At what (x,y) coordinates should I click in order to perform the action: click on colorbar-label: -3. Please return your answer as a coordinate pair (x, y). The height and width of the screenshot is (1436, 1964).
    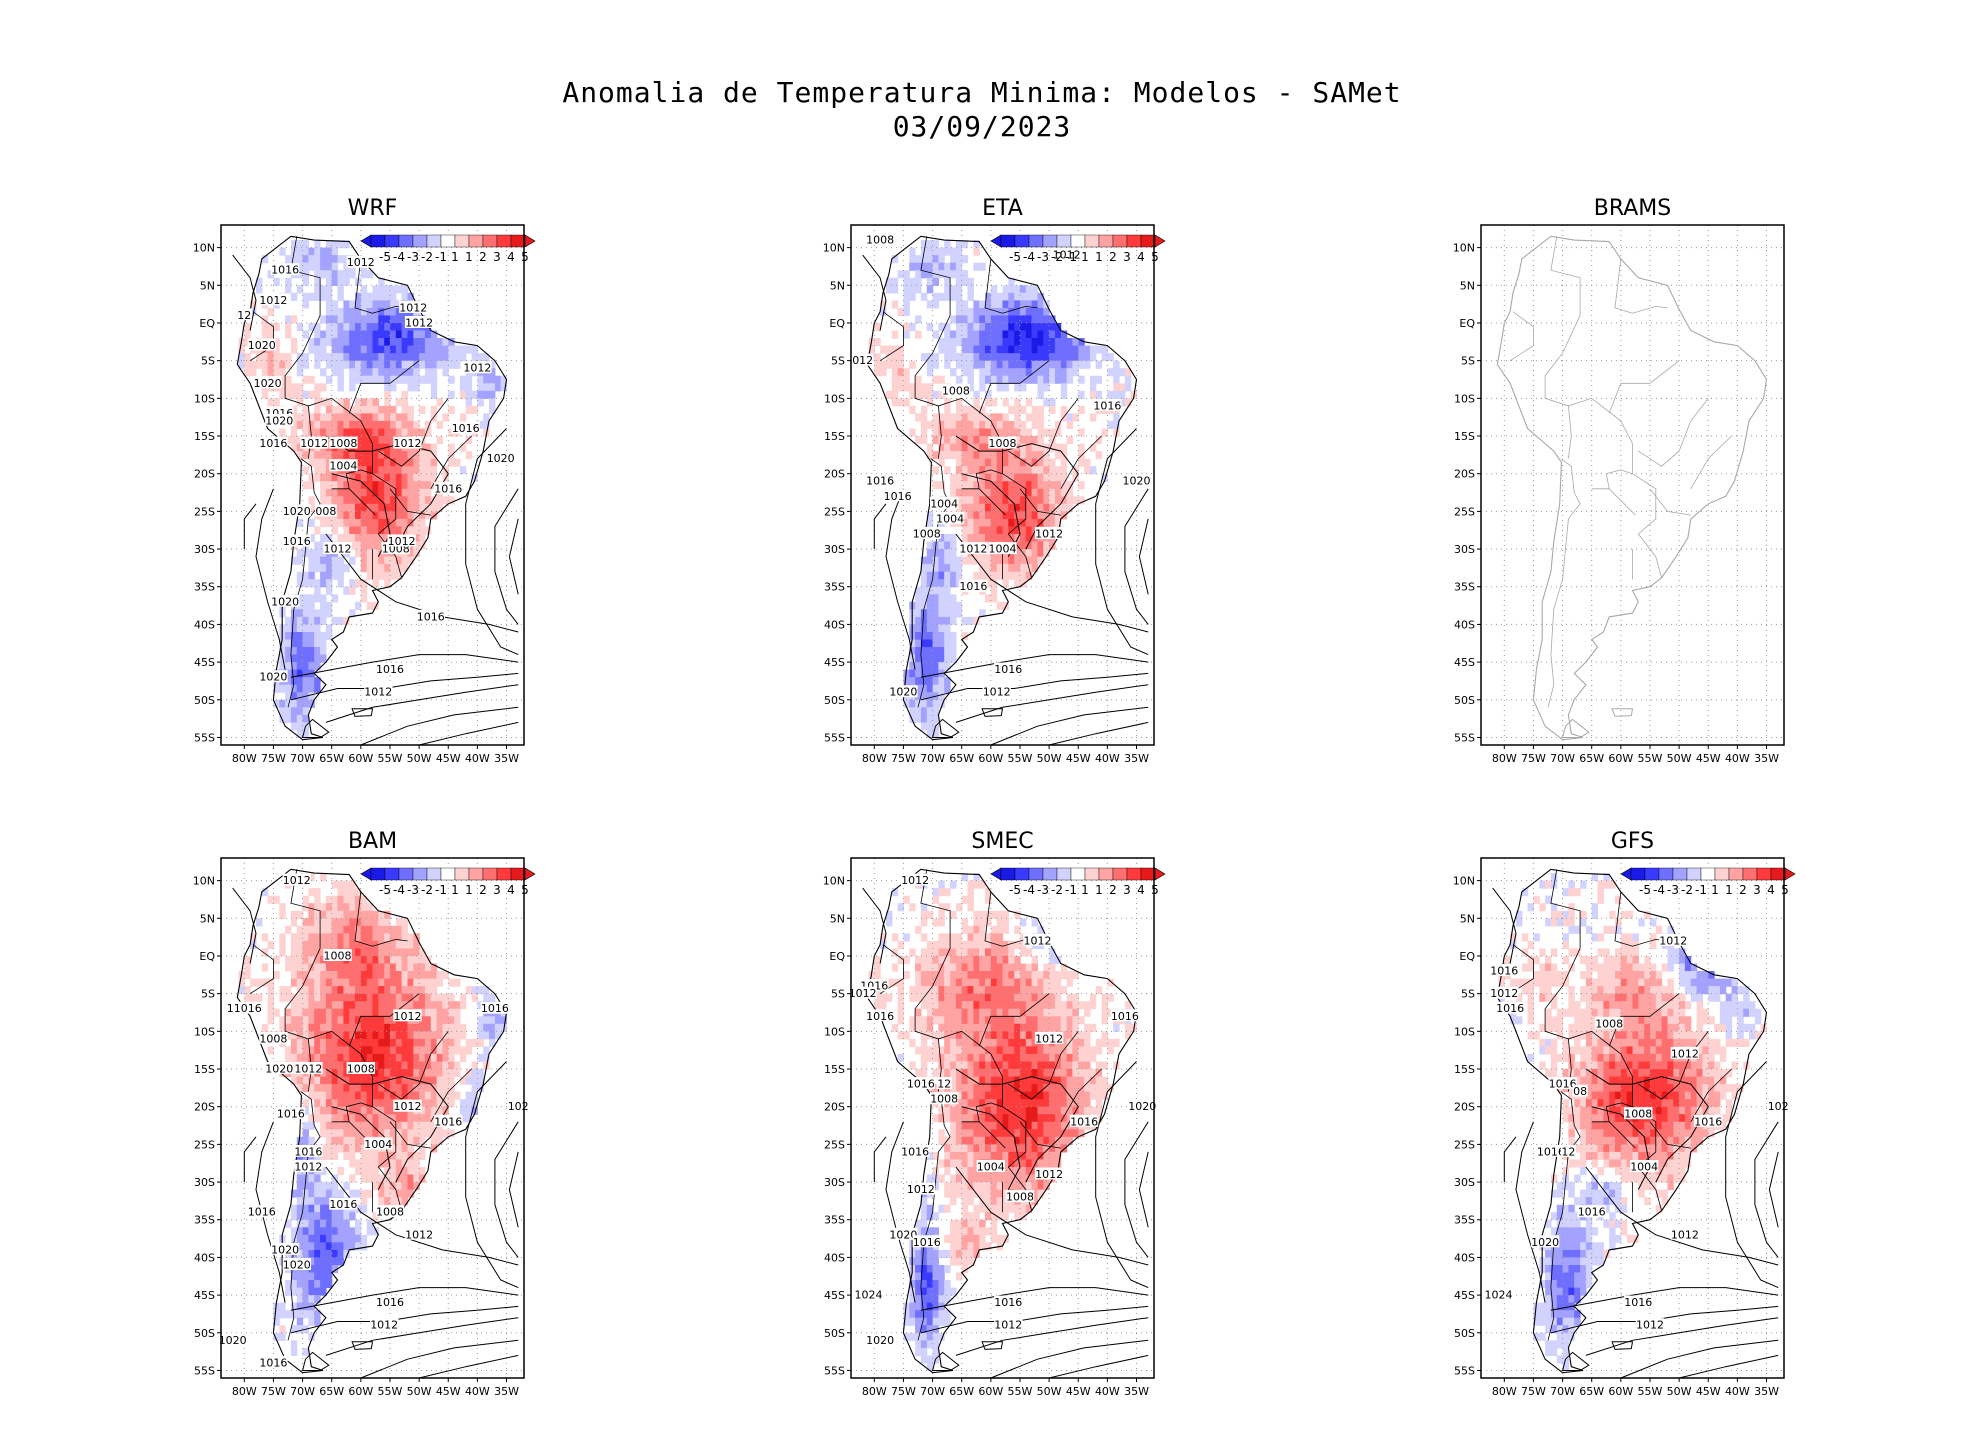
    Looking at the image, I should click on (1673, 890).